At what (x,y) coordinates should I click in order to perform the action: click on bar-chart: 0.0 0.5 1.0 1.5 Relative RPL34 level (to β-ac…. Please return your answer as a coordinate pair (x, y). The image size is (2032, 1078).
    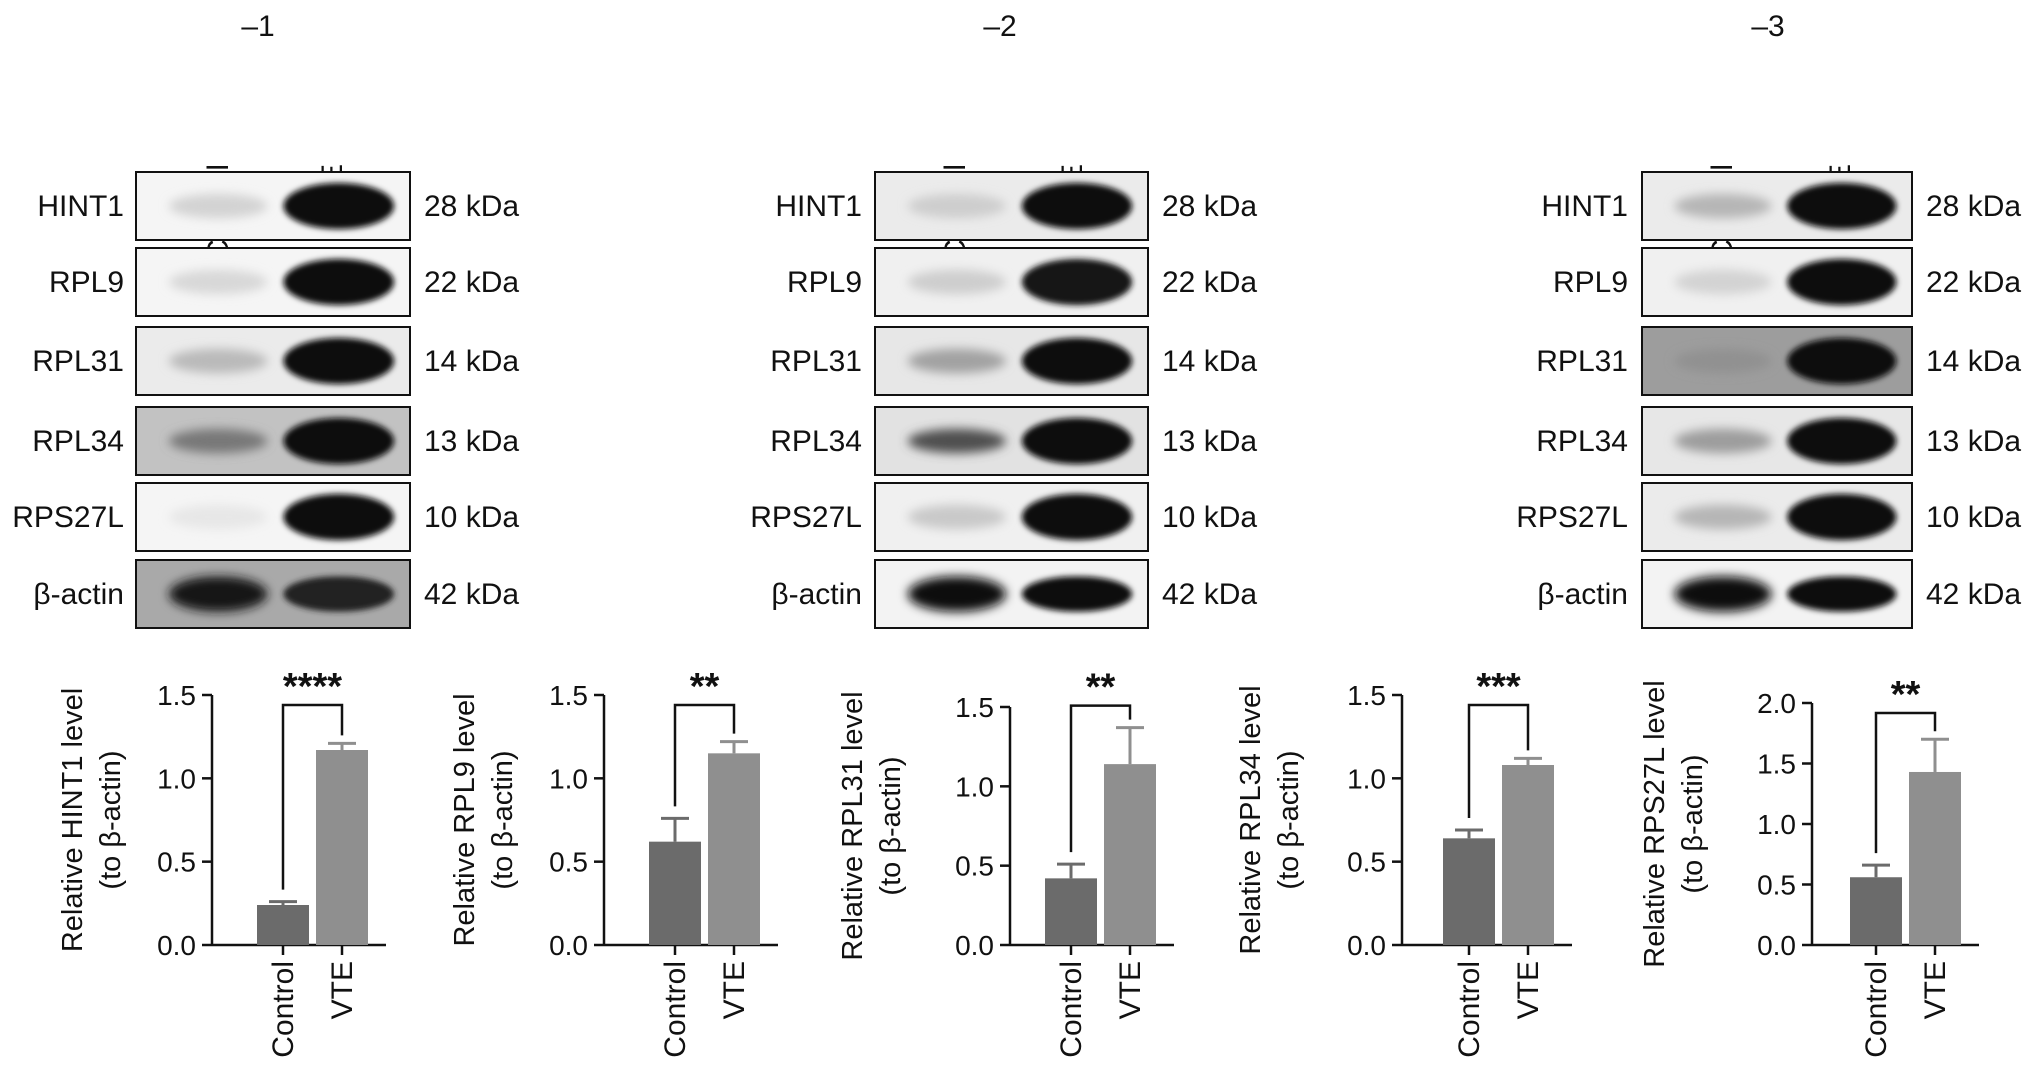
    Looking at the image, I should click on (1403, 862).